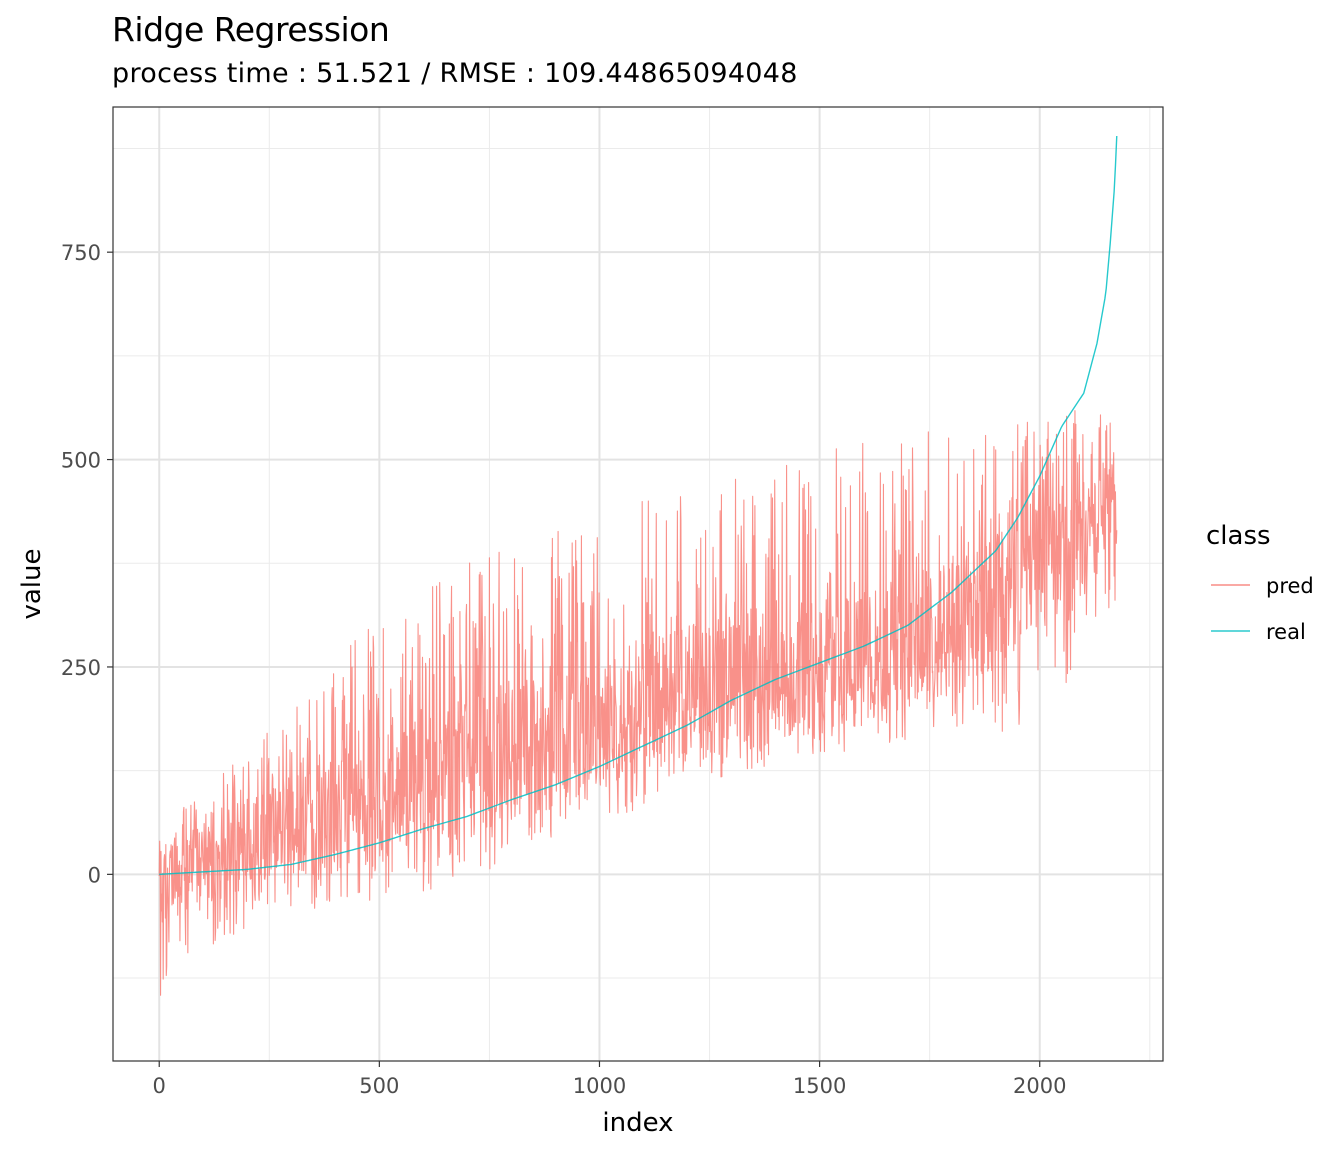 The height and width of the screenshot is (1152, 1344). I want to click on x-tick-label: 0, so click(159, 1086).